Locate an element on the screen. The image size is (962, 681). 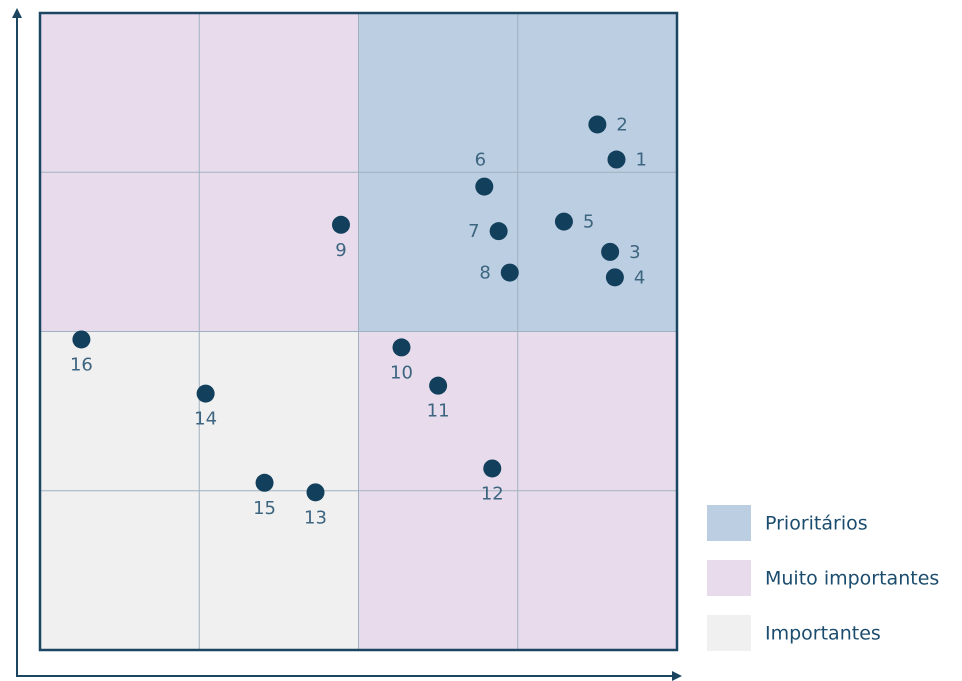
point-label: 3 is located at coordinates (634, 252).